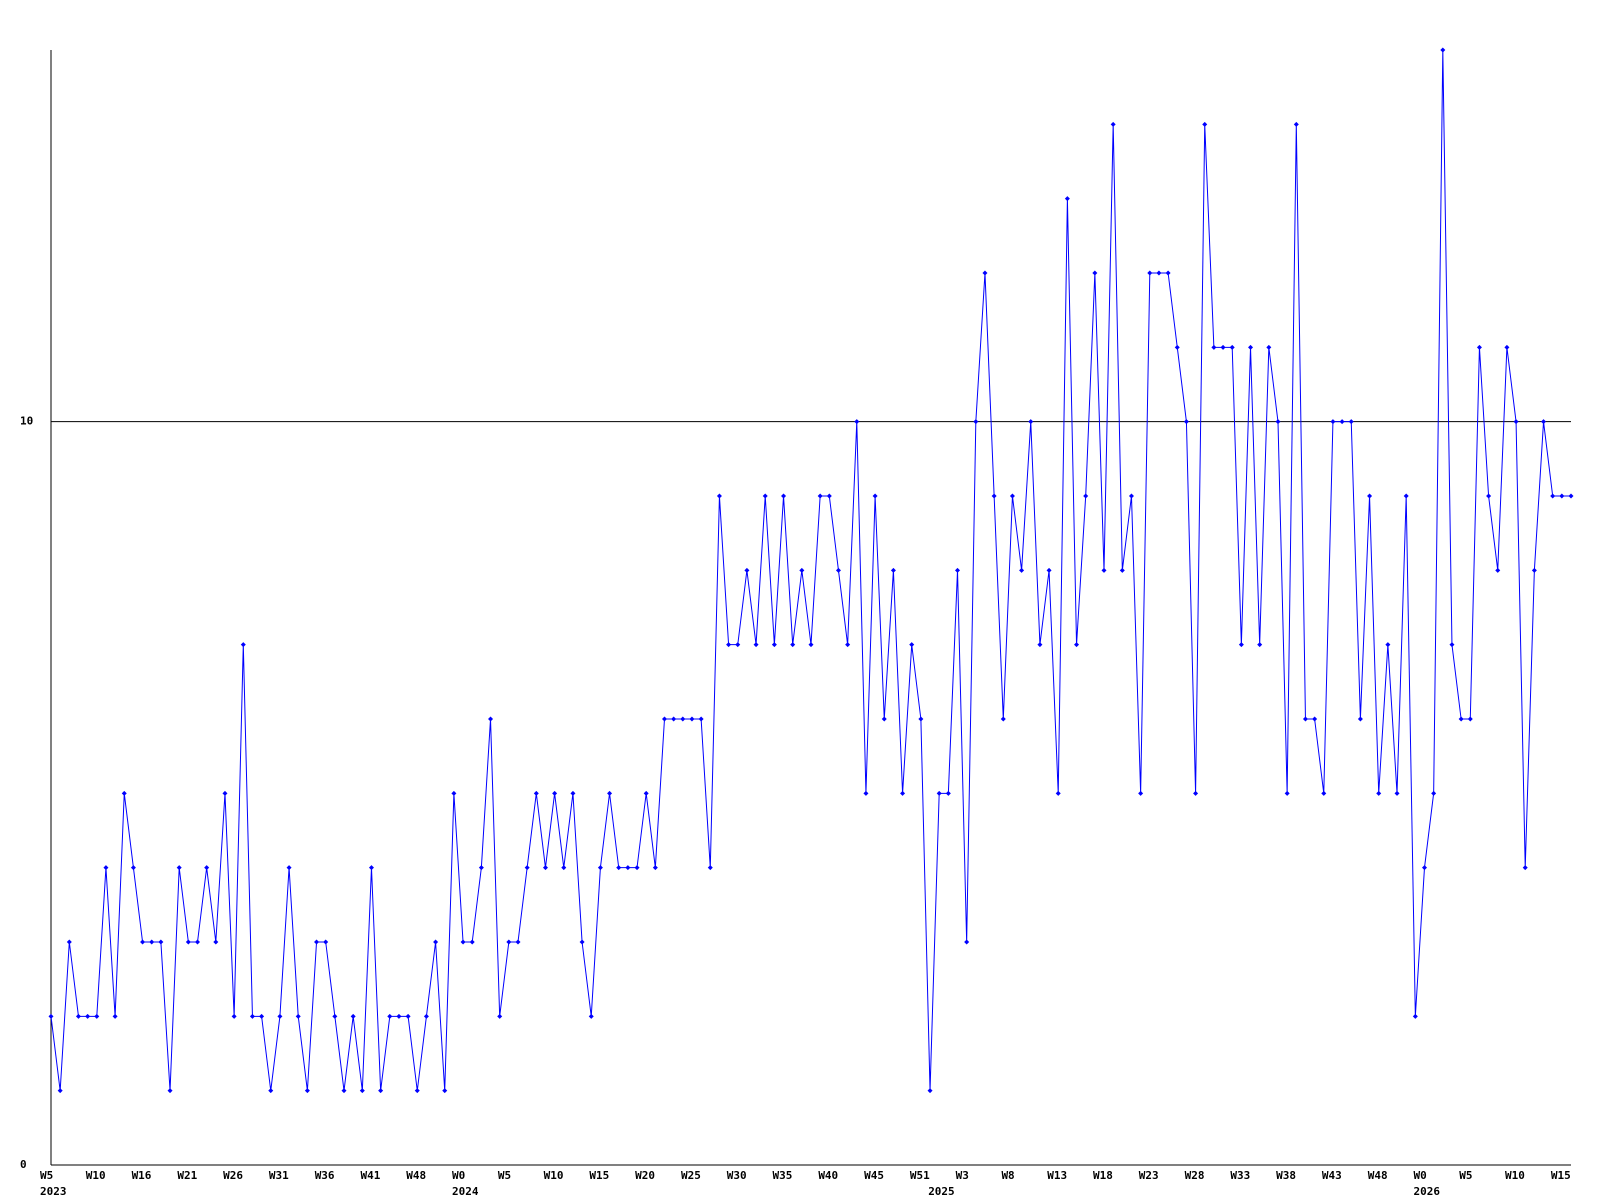 The image size is (1600, 1200). I want to click on x-tick-label: W36, so click(325, 1175).